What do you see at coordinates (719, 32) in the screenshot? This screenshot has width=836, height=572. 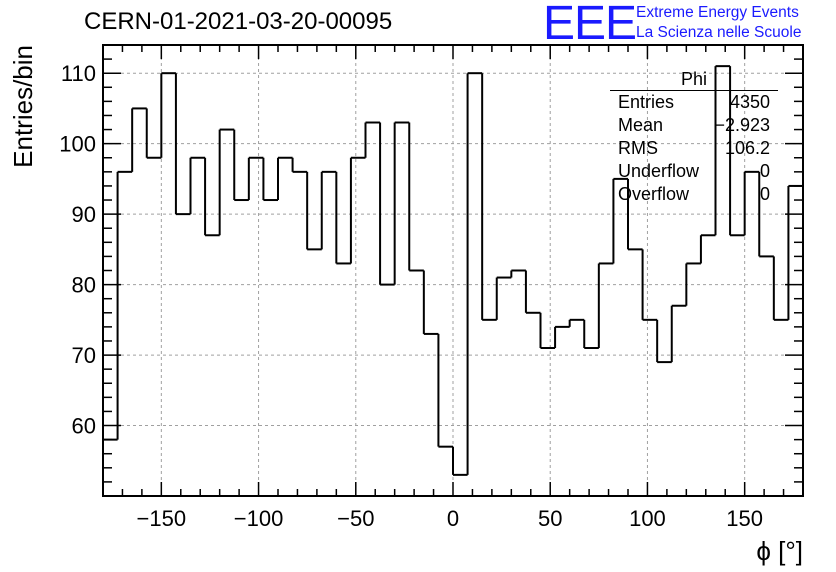 I see `logo-subtitle-line2: La Scienza nelle Scuole` at bounding box center [719, 32].